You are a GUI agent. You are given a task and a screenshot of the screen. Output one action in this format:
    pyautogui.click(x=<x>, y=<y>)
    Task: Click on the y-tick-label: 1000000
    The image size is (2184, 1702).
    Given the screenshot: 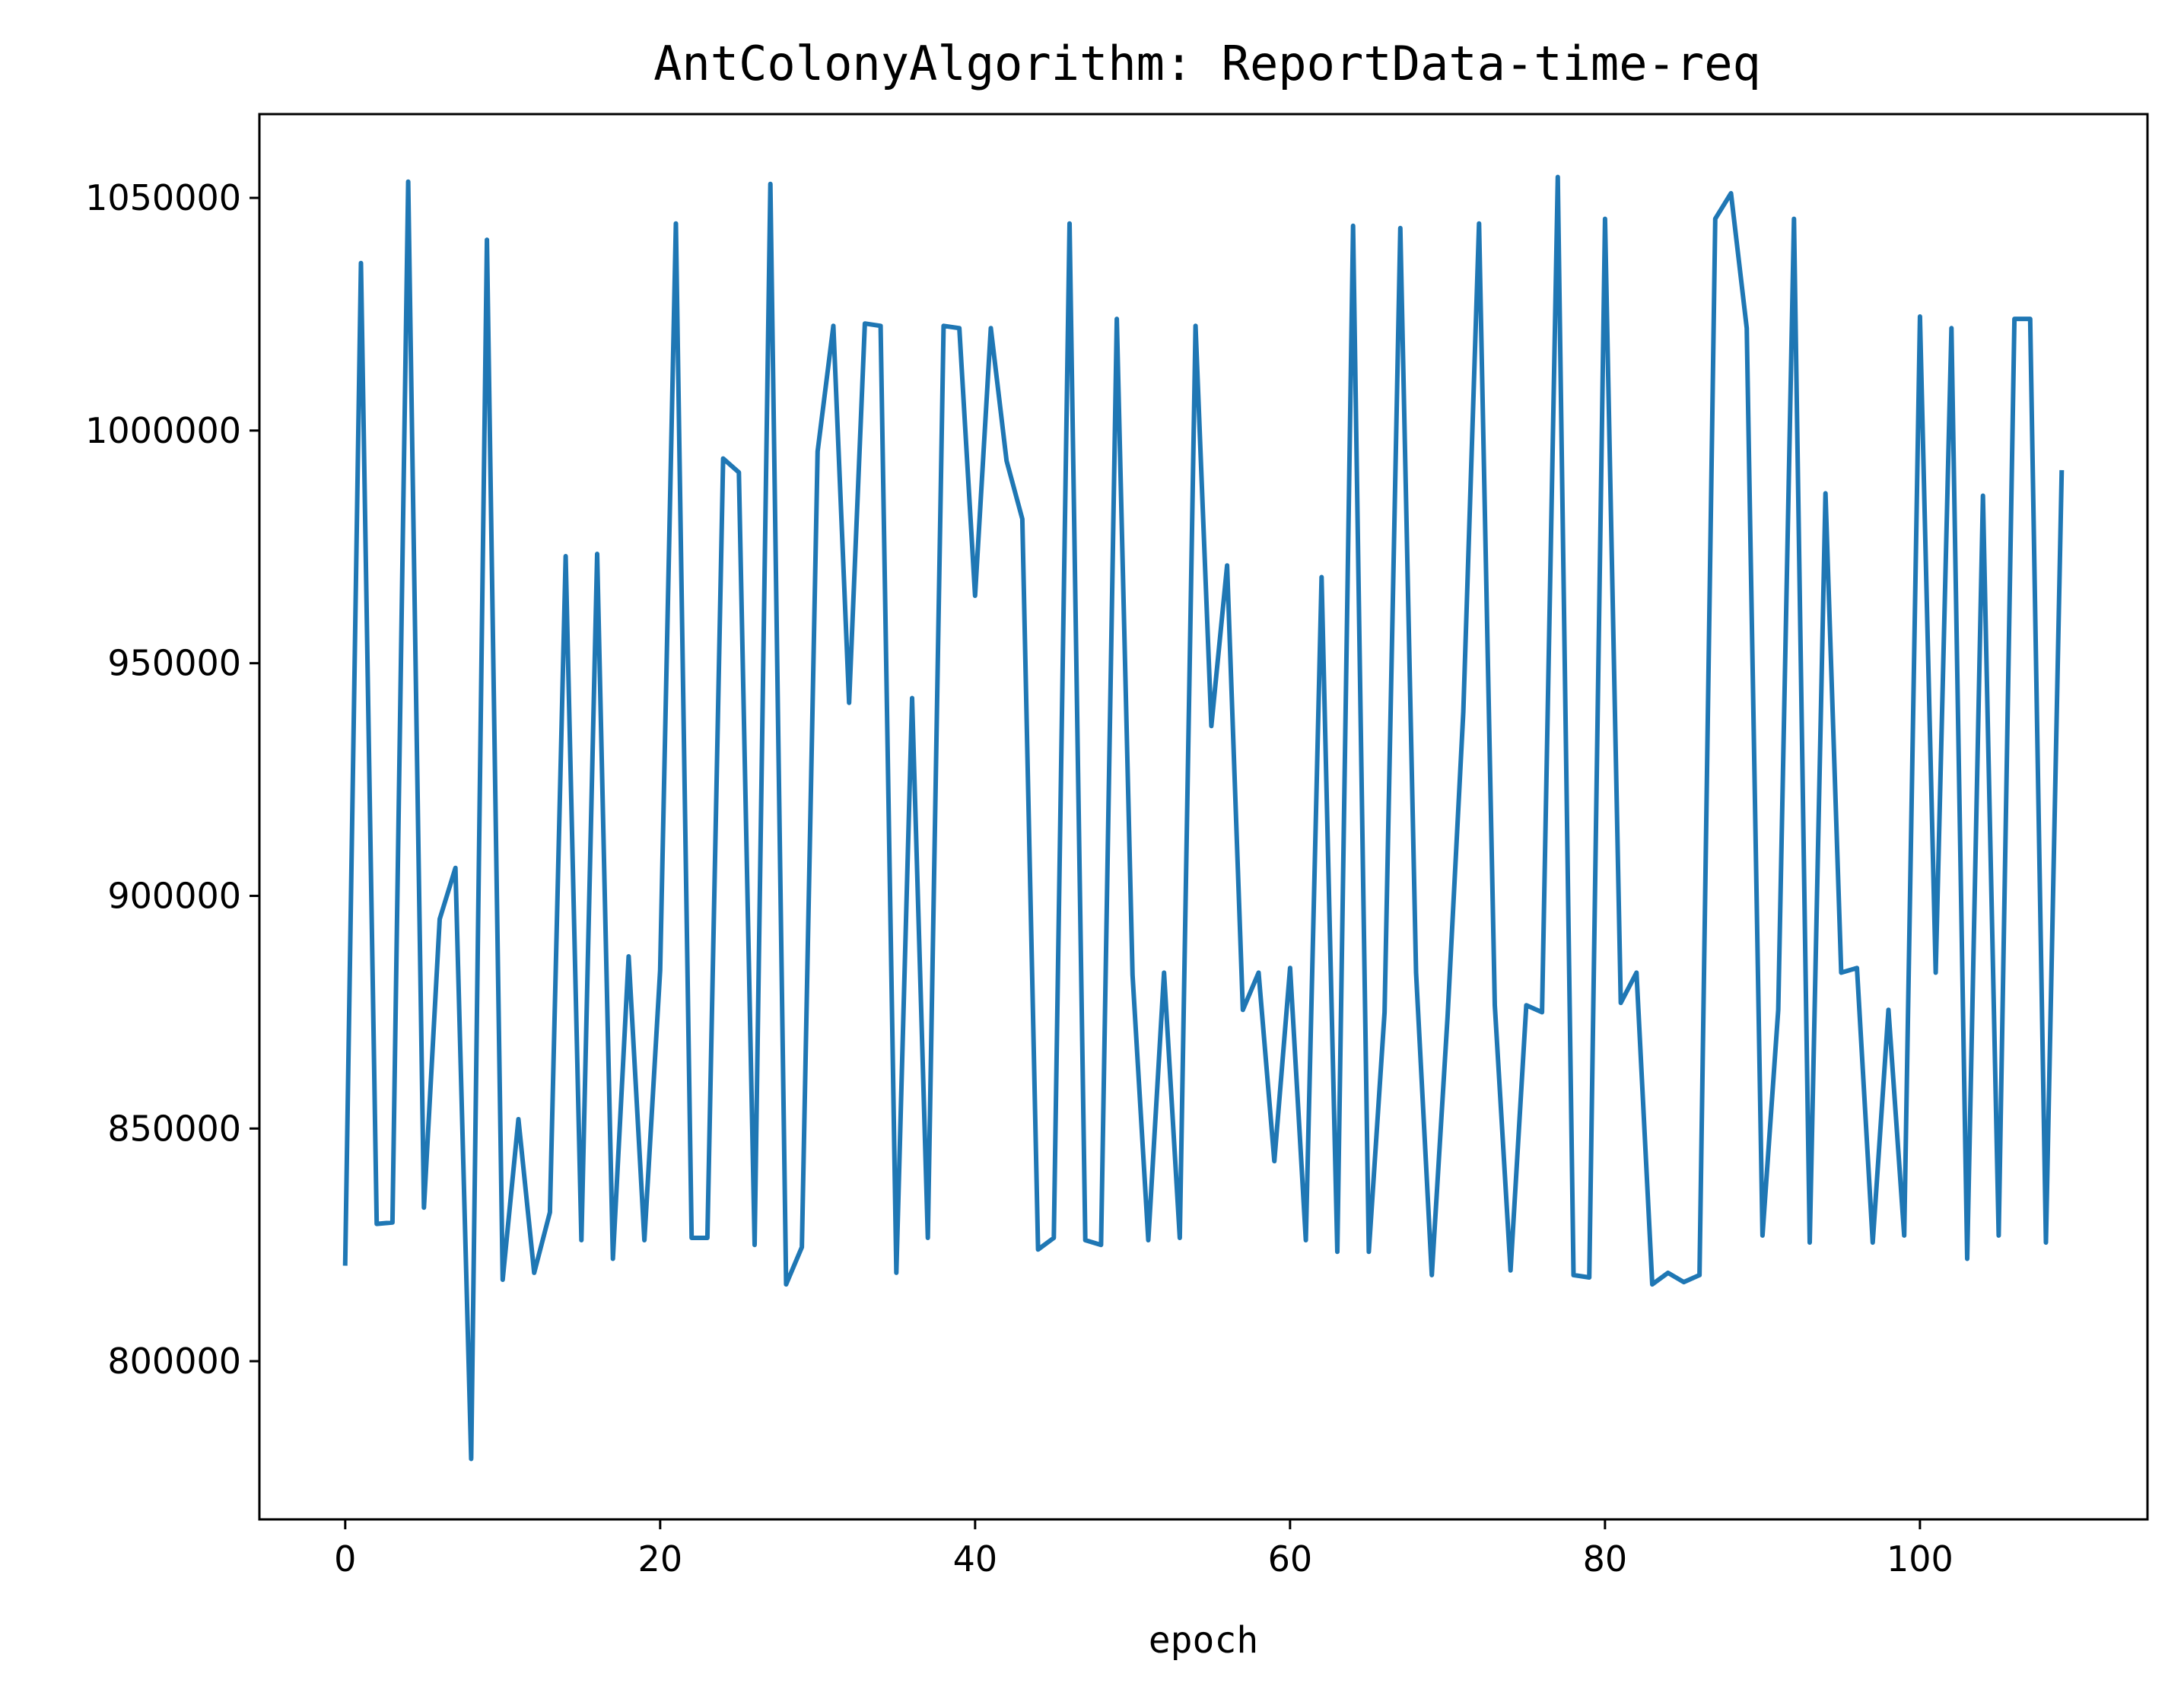 What is the action you would take?
    pyautogui.click(x=163, y=430)
    